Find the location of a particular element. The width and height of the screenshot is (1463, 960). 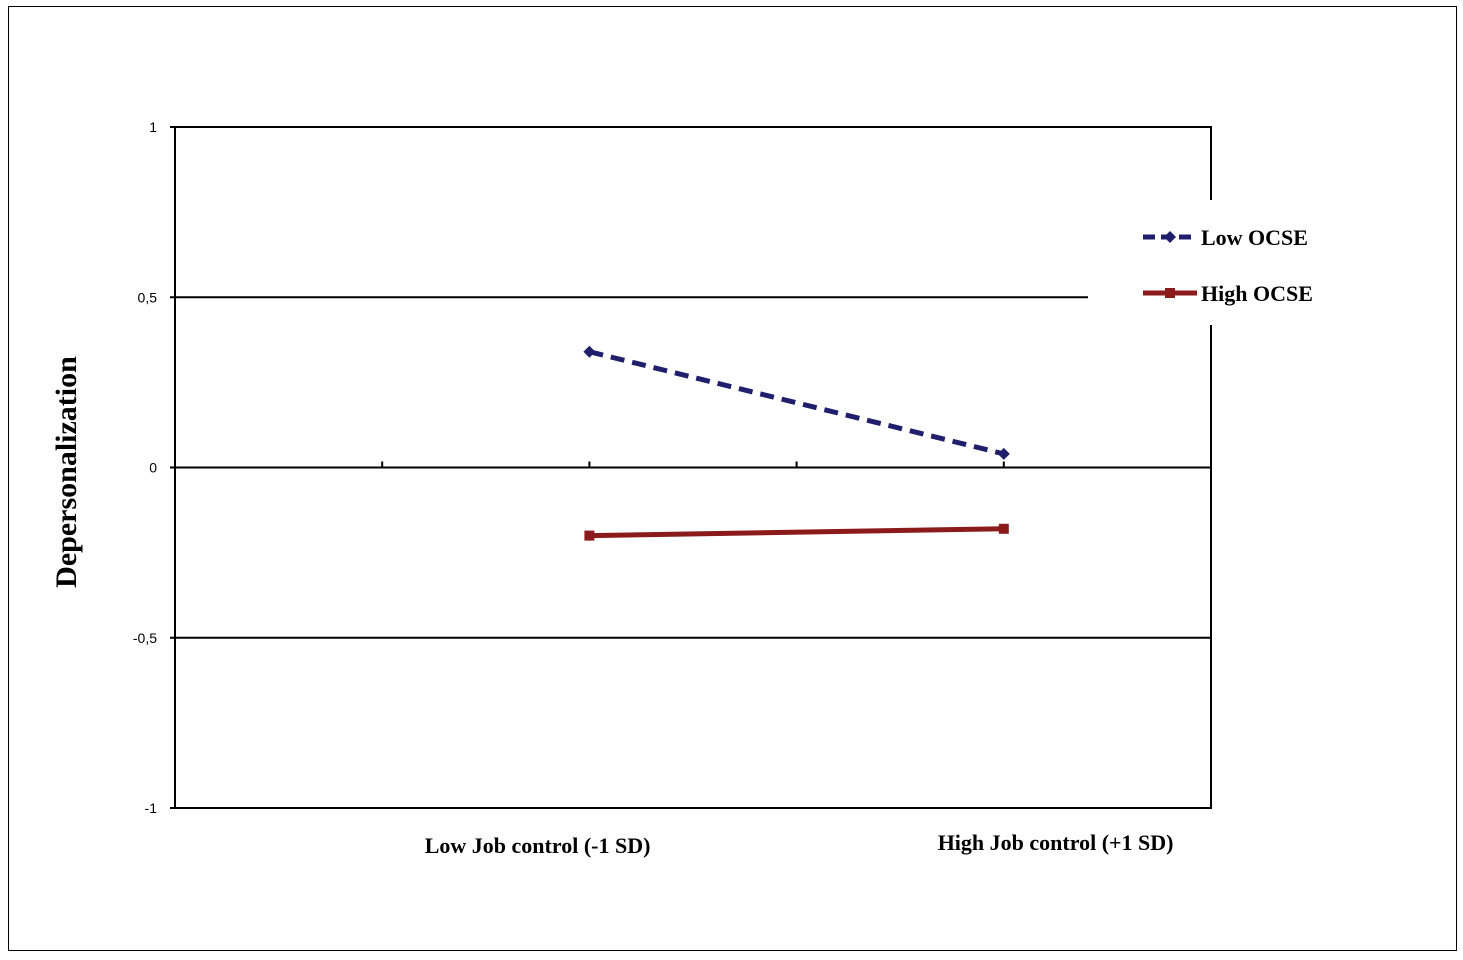

y-axis-label: Depersonalization is located at coordinates (66, 472).